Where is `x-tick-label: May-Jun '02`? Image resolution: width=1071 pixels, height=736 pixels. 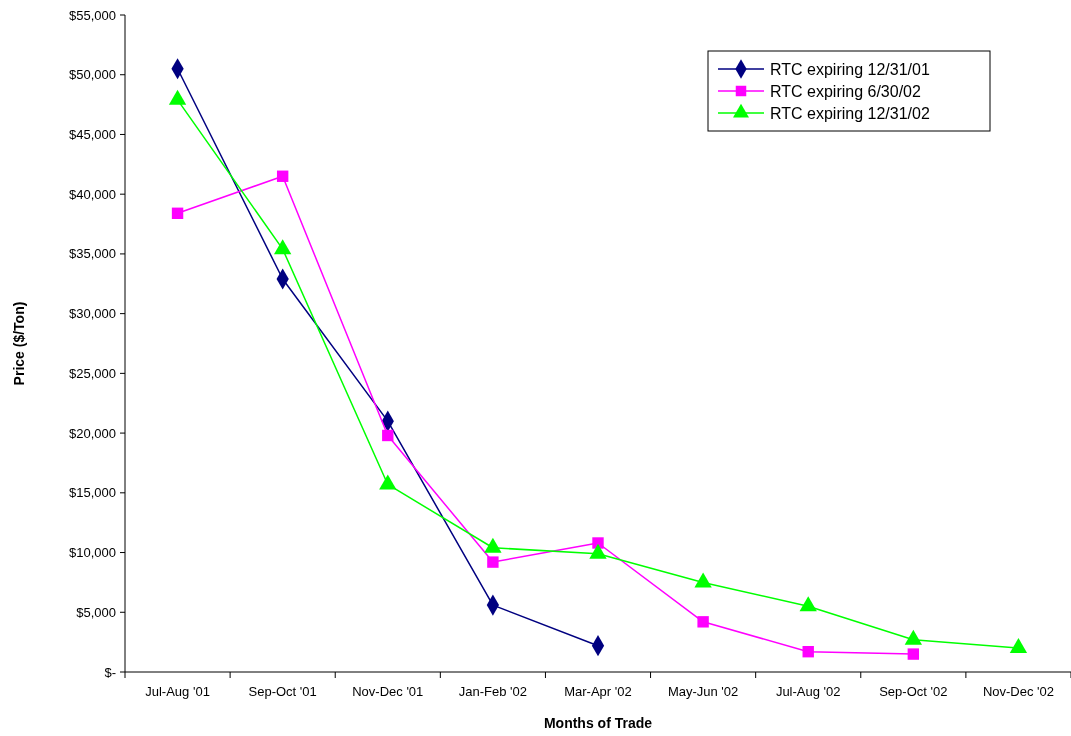
x-tick-label: May-Jun '02 is located at coordinates (703, 691).